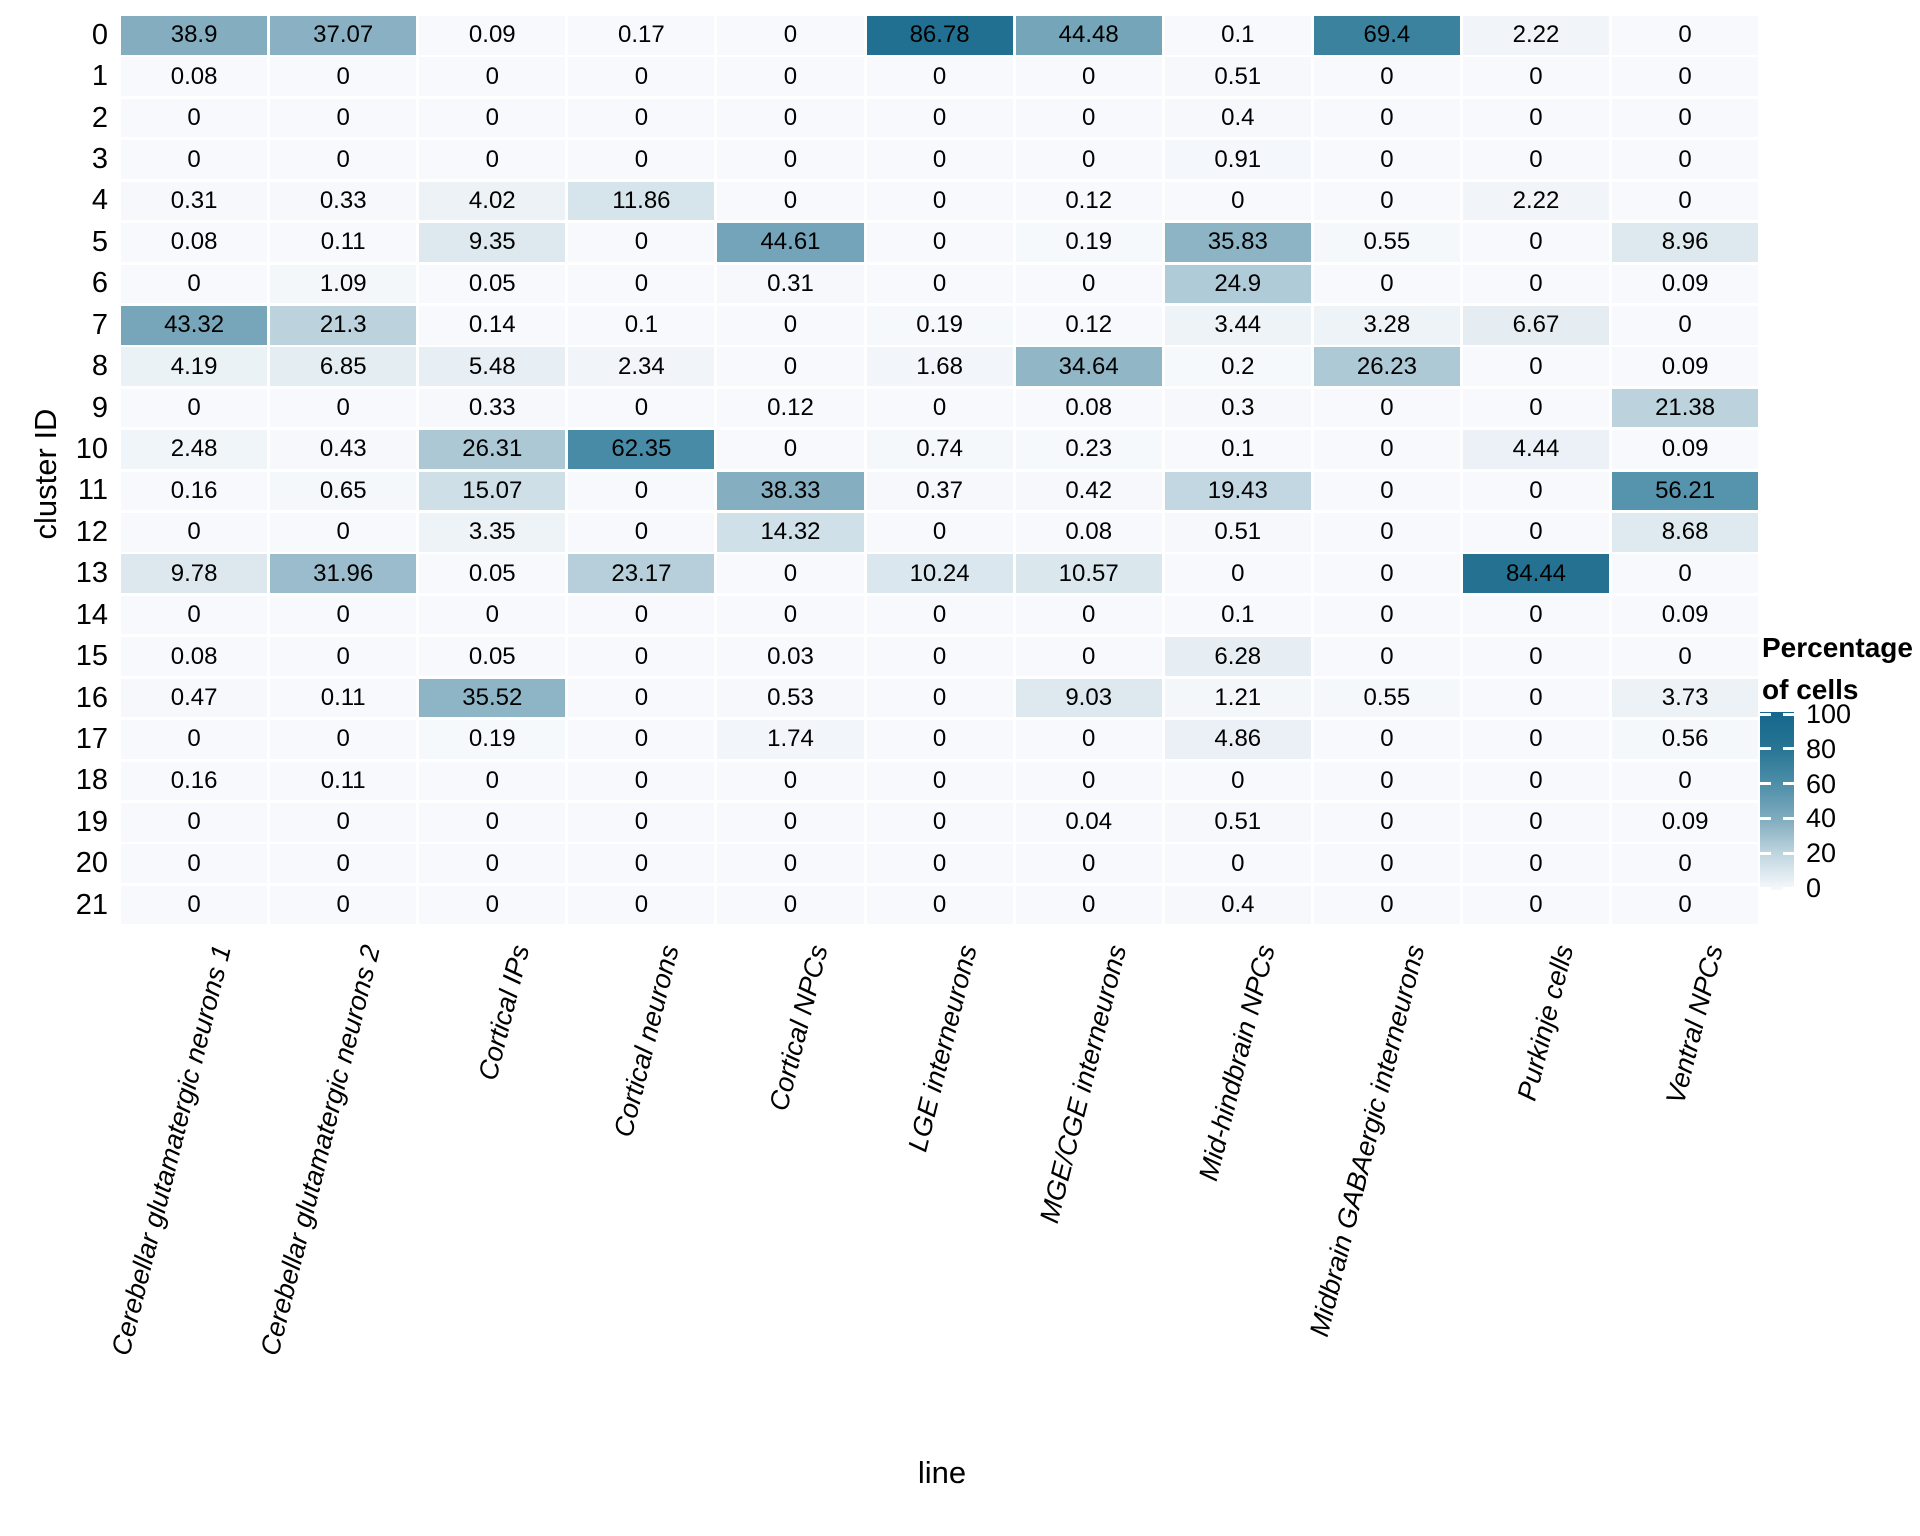  Describe the element at coordinates (1536, 449) in the screenshot. I see `heatmap-cell: 4.44` at that location.